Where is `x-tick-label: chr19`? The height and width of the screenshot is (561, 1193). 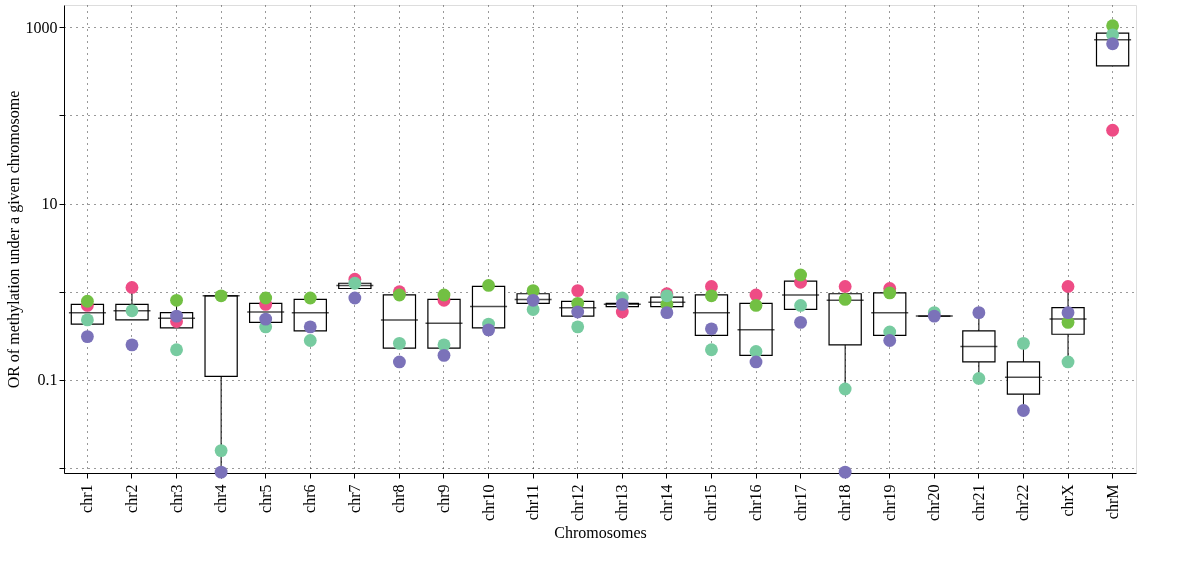
x-tick-label: chr19 is located at coordinates (889, 502).